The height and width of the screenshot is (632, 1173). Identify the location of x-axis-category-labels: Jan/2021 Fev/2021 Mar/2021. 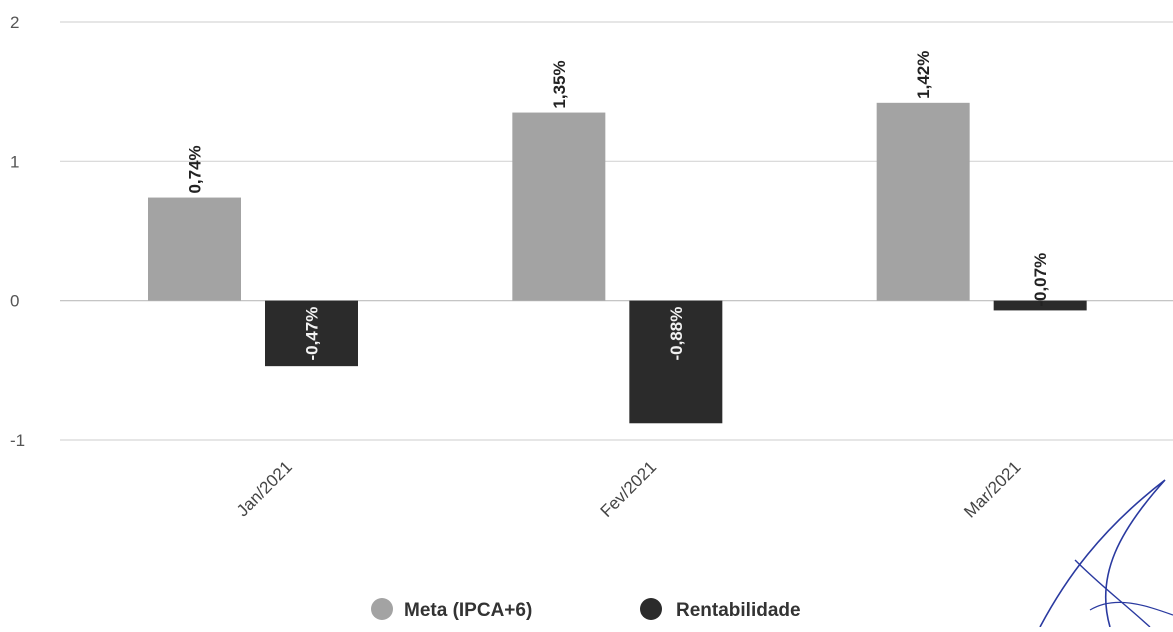
(629, 489).